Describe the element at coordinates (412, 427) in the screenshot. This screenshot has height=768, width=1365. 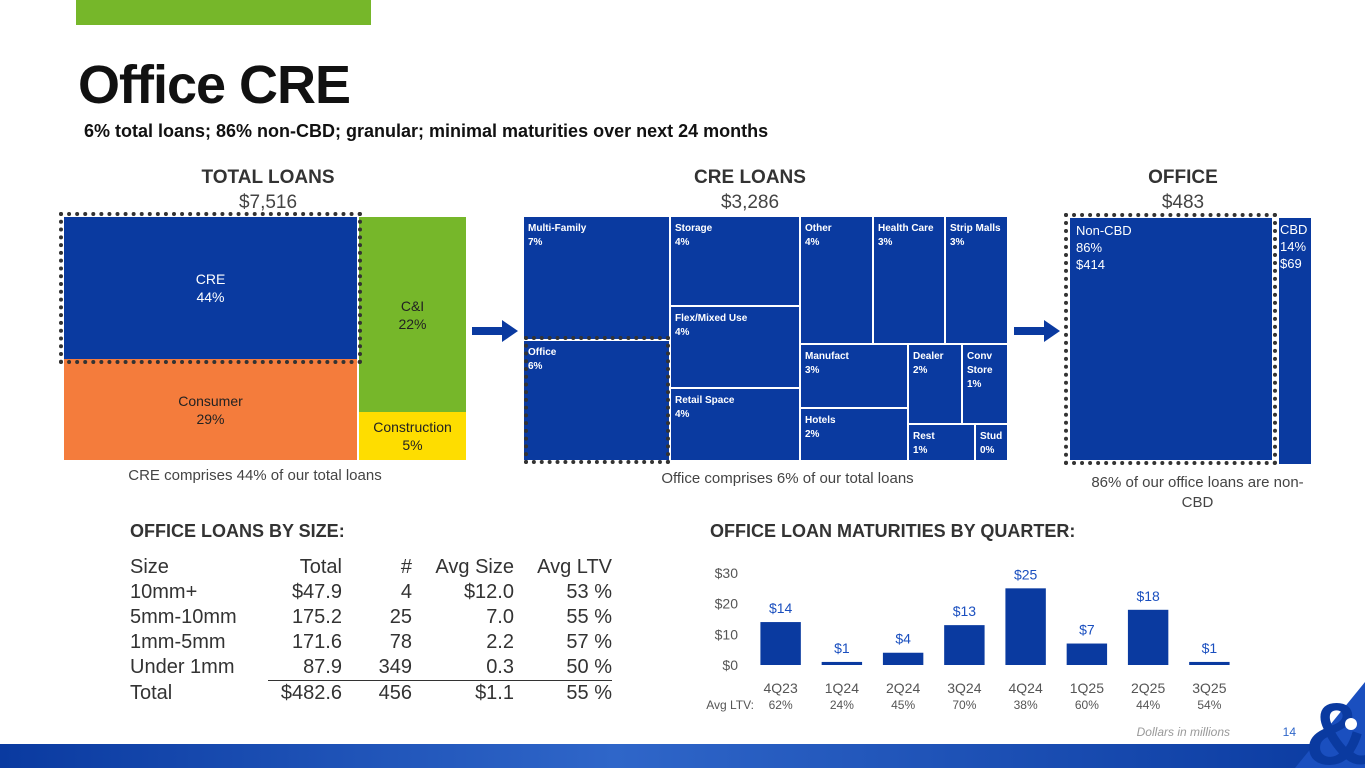
I see `total-construction-label: Construction` at that location.